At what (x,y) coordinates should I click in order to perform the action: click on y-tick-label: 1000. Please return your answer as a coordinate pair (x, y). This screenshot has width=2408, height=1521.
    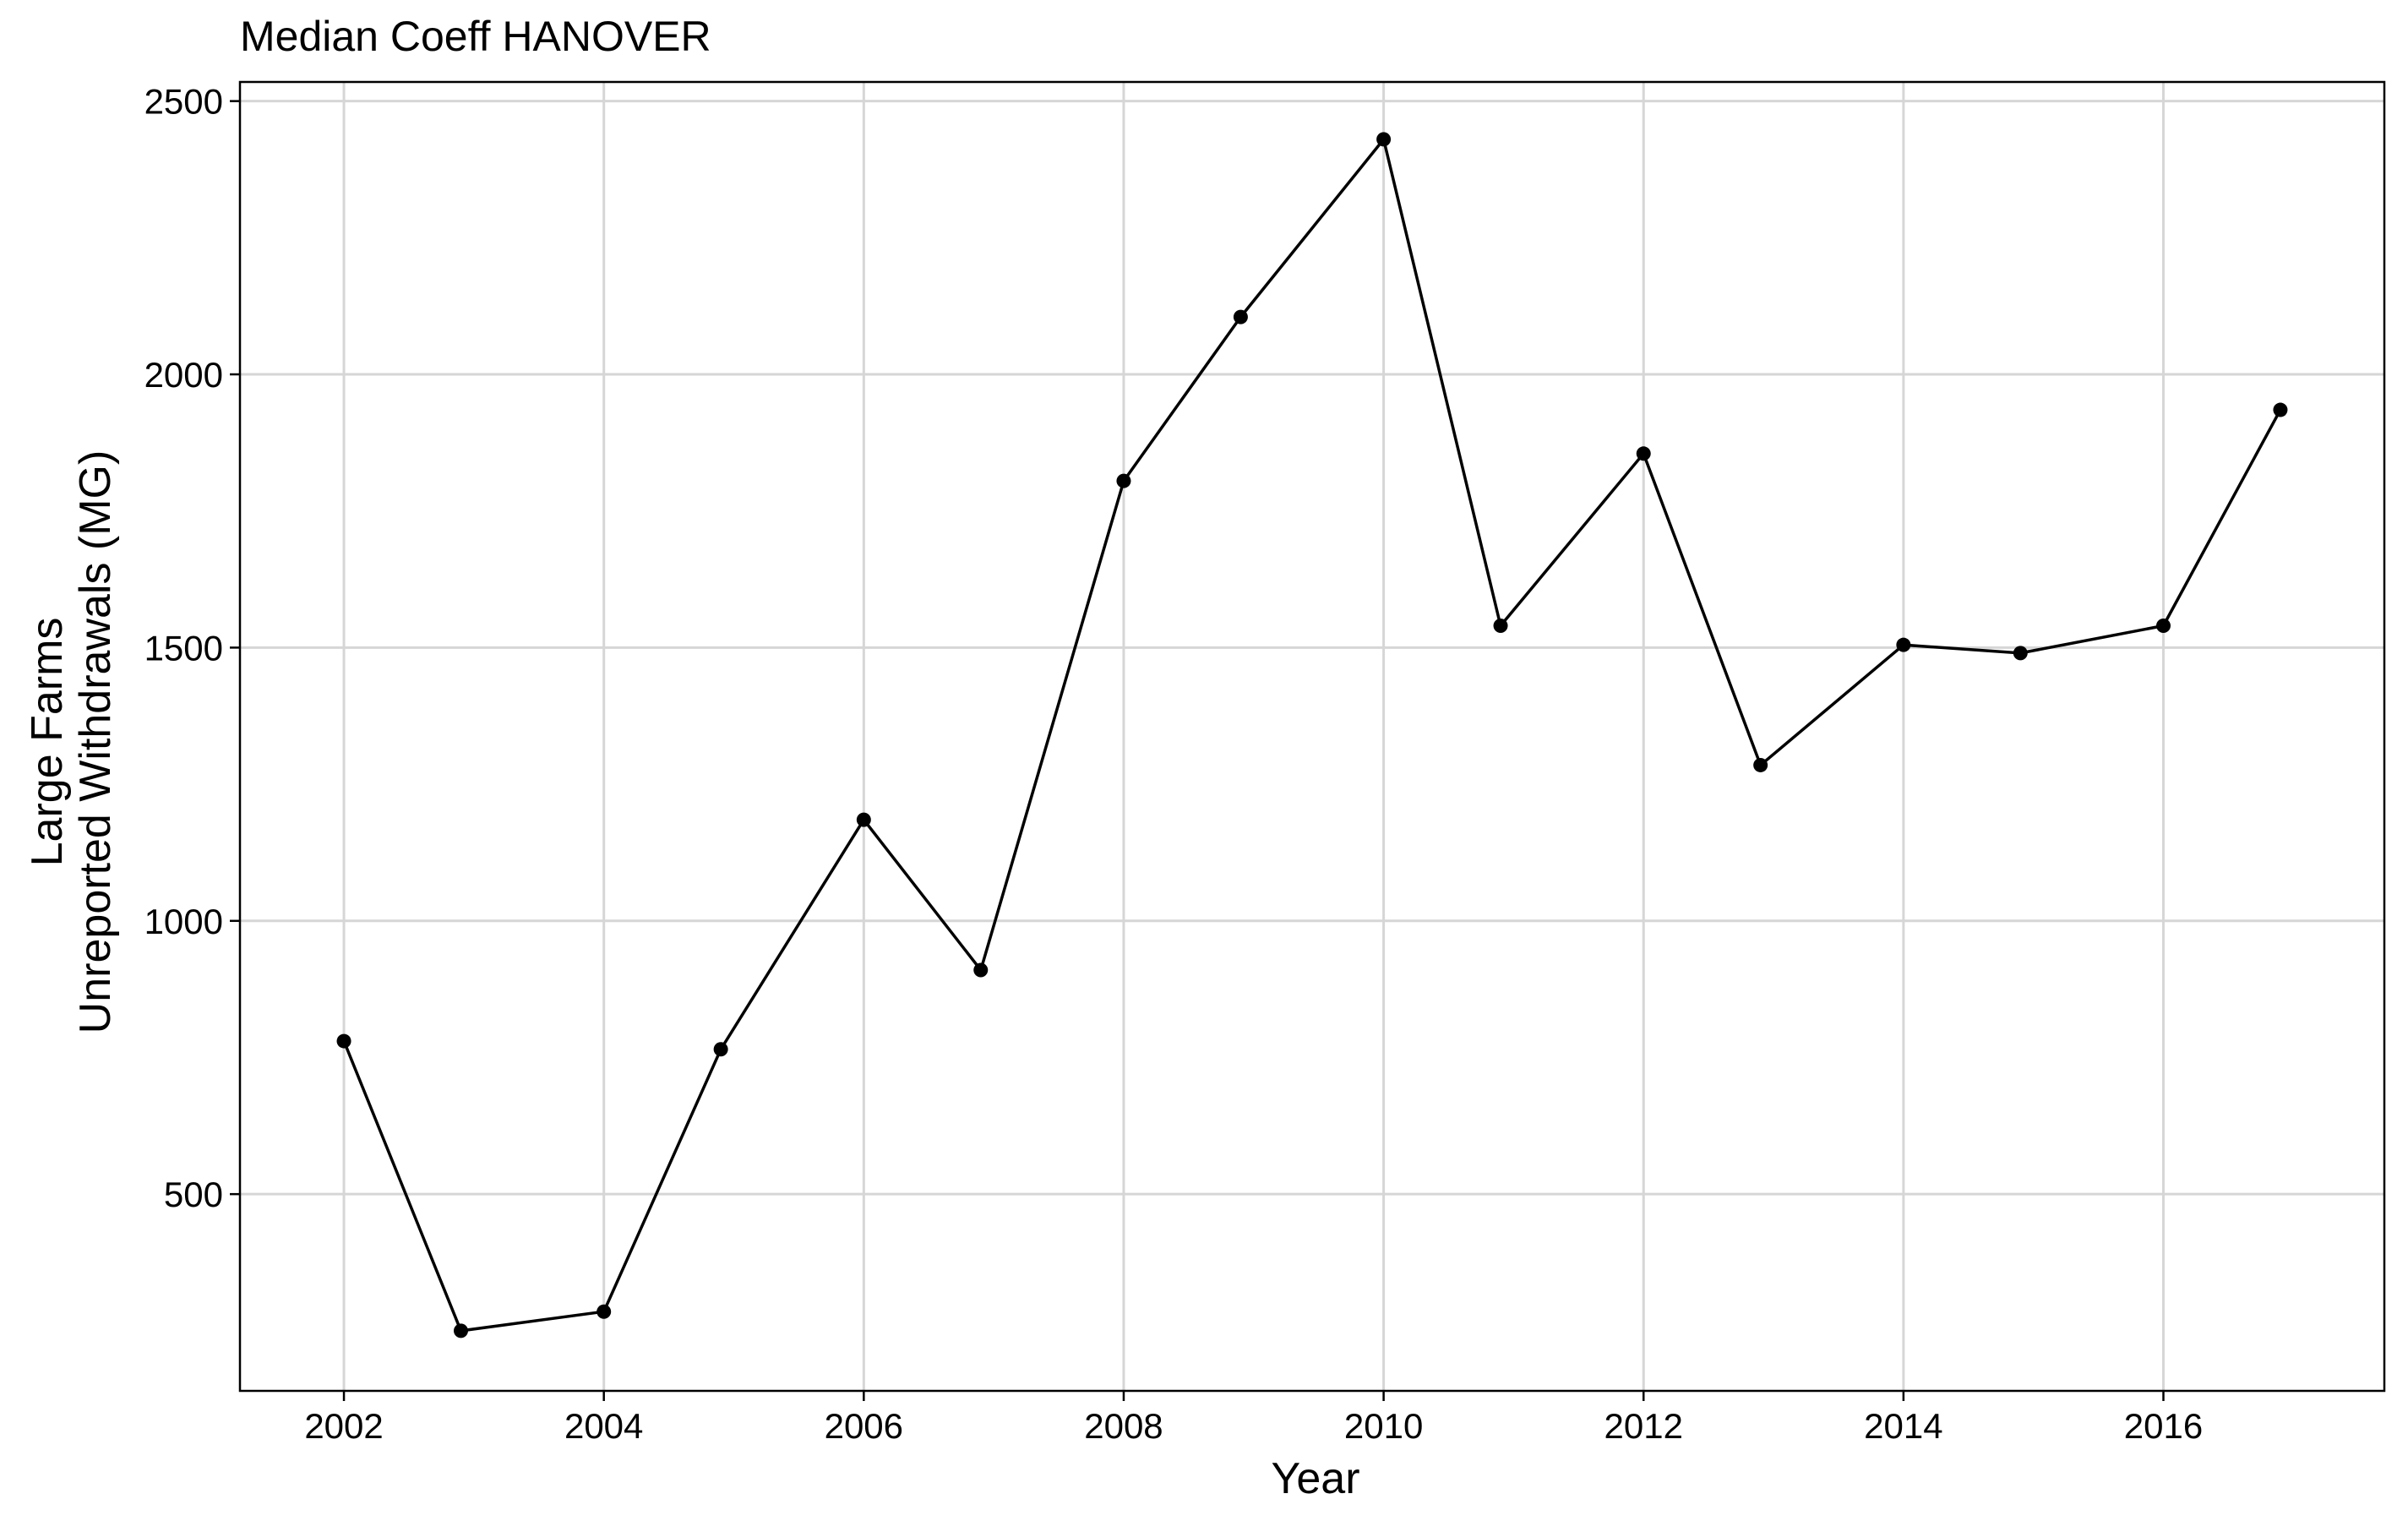
    Looking at the image, I should click on (184, 921).